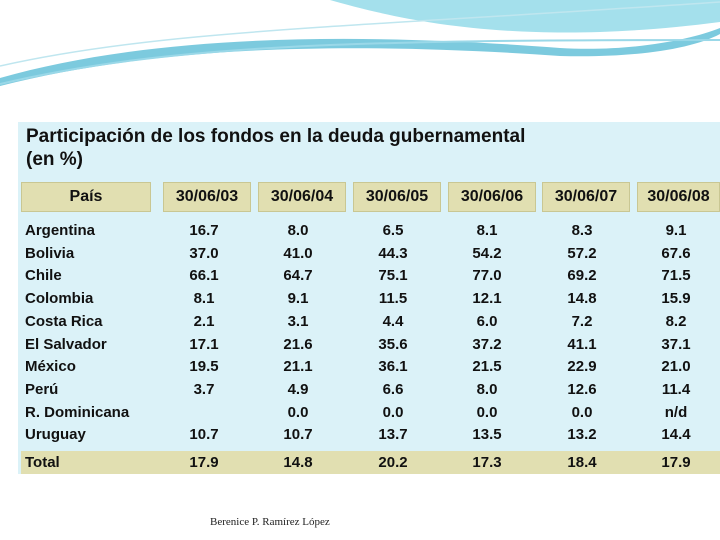 The width and height of the screenshot is (720, 540). I want to click on row-value: 8.3, so click(582, 230).